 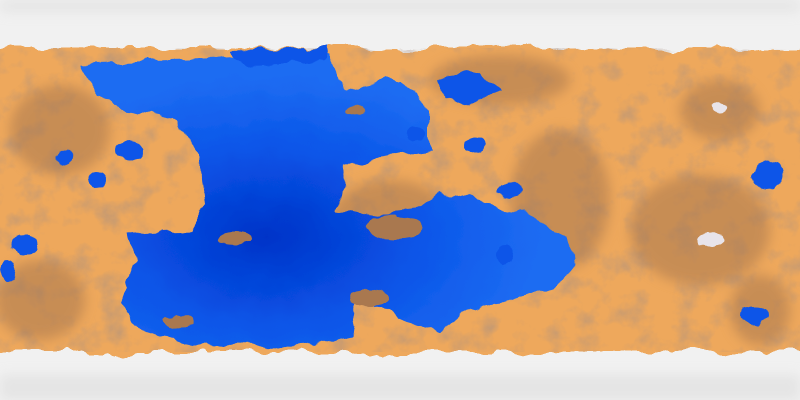 I want to click on south-ice-shade, so click(x=400, y=387).